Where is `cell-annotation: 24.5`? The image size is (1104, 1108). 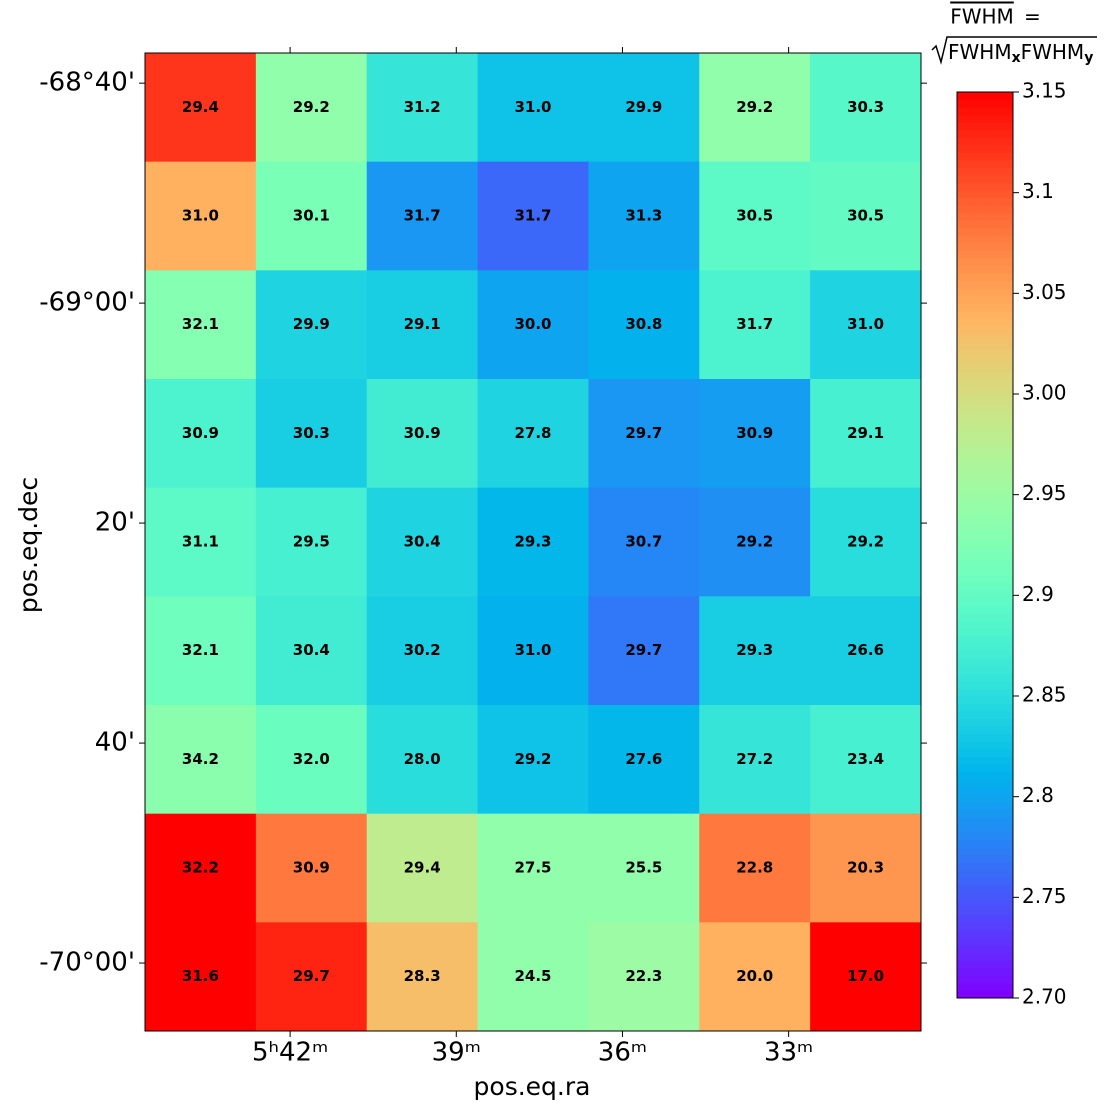 cell-annotation: 24.5 is located at coordinates (532, 976).